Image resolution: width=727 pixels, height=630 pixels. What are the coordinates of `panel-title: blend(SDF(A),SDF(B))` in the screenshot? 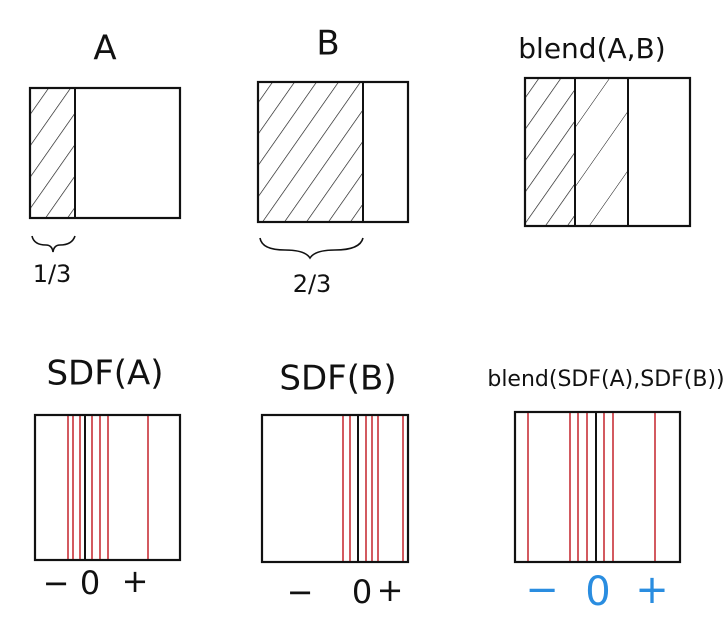 It's located at (605, 379).